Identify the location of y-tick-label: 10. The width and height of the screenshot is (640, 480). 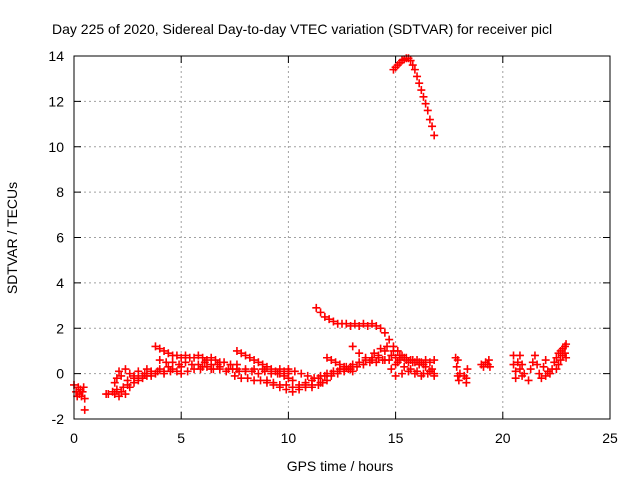
(56, 147).